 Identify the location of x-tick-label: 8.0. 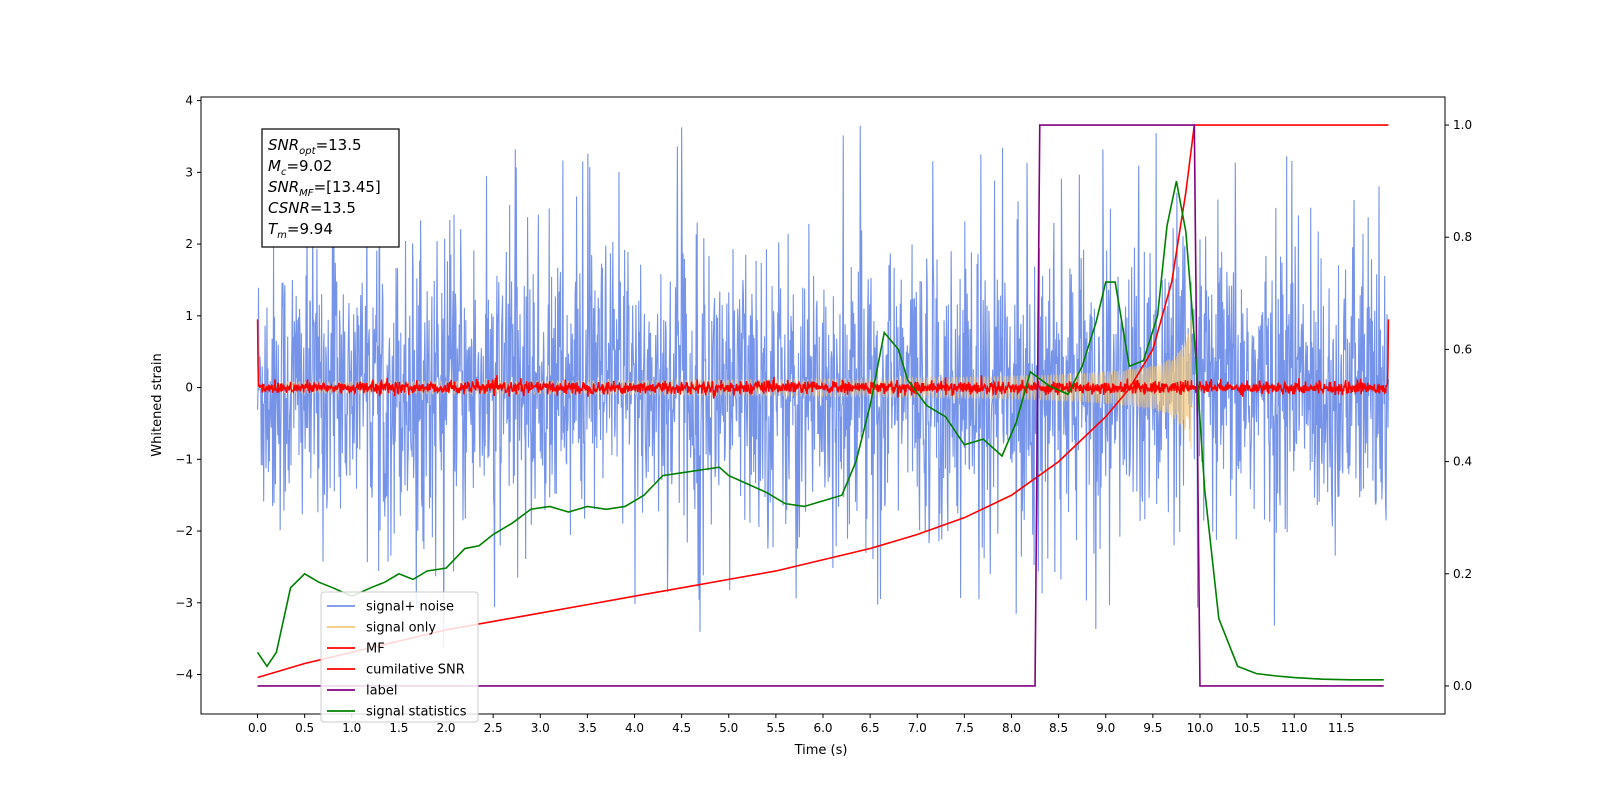
(1011, 728).